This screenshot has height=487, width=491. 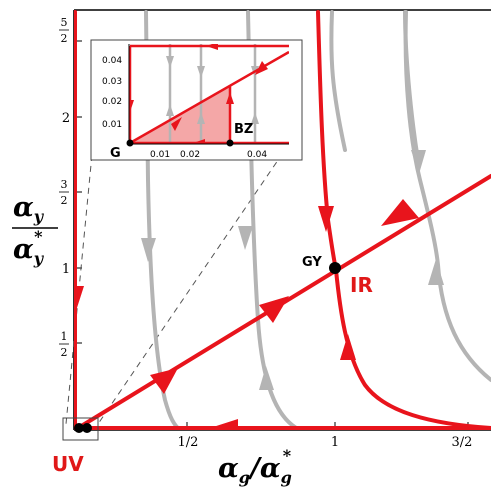 What do you see at coordinates (326, 219) in the screenshot?
I see `red-arrow-ir-down` at bounding box center [326, 219].